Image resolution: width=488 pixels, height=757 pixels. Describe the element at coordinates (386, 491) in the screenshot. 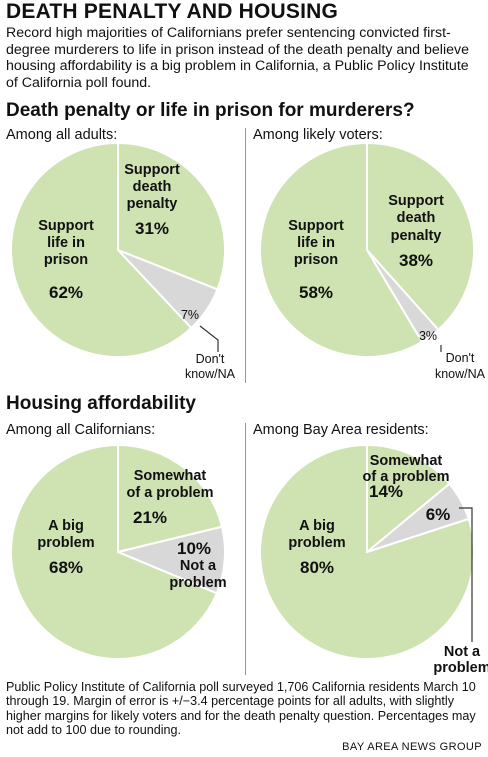

I see `slice-value-c3-somewhat-of-a-problem: 14%` at that location.